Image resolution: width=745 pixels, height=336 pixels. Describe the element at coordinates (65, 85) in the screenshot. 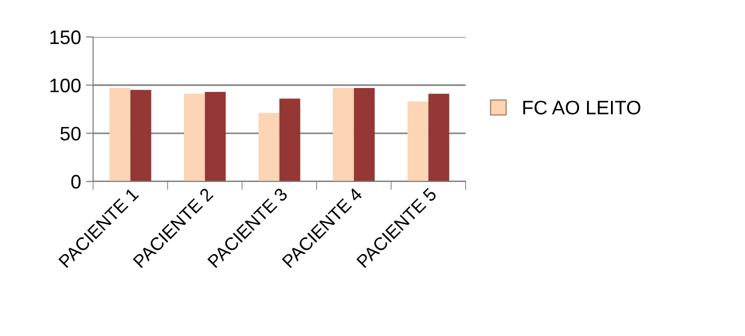

I see `y-tick-label: 100` at that location.